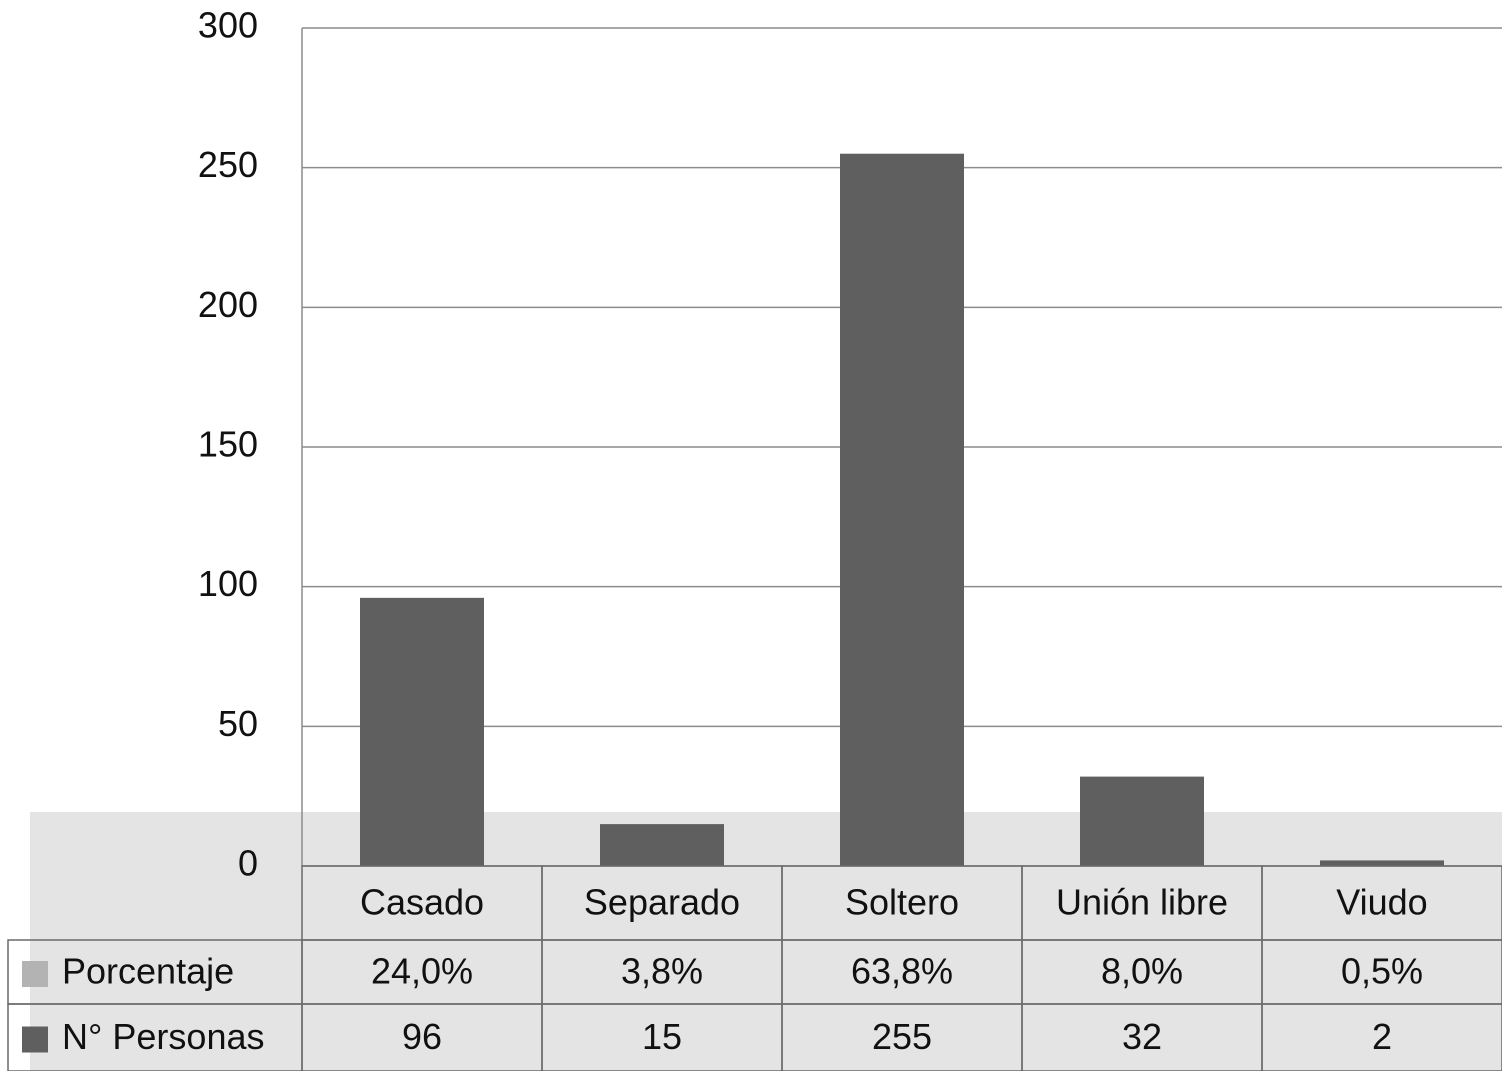 The image size is (1502, 1071). I want to click on data-table-value: 24,0%, so click(422, 971).